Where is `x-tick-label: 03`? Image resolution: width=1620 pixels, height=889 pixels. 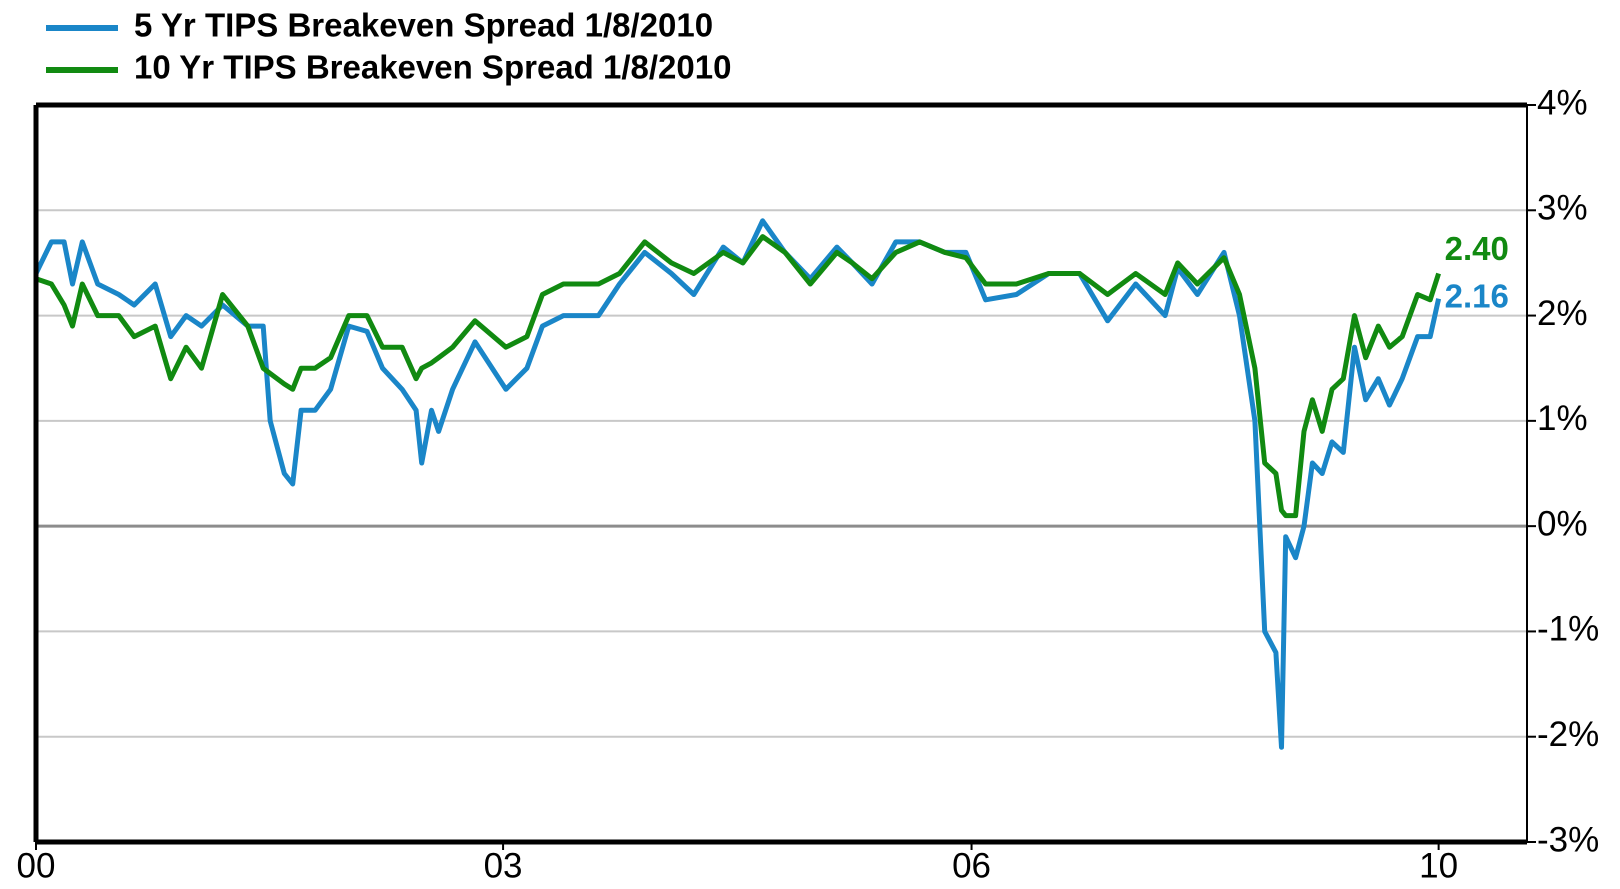 x-tick-label: 03 is located at coordinates (503, 865).